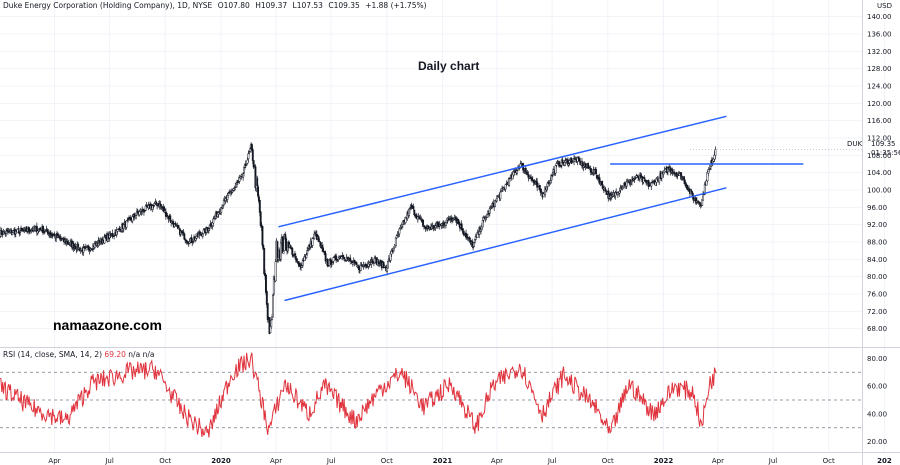 Image resolution: width=900 pixels, height=465 pixels. Describe the element at coordinates (877, 243) in the screenshot. I see `y-tick-label: 88.00` at that location.